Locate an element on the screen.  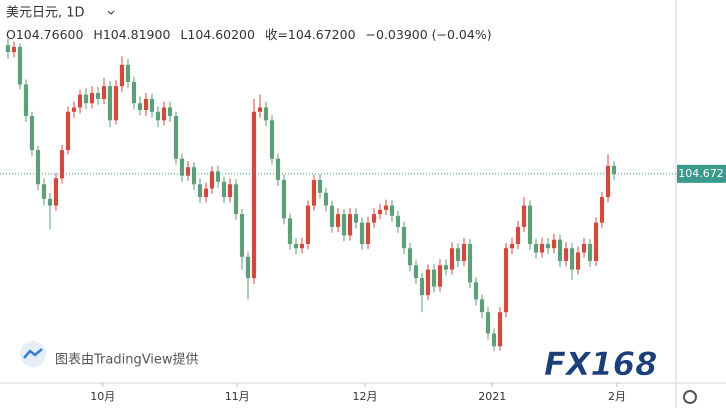
settings-icon is located at coordinates (690, 397).